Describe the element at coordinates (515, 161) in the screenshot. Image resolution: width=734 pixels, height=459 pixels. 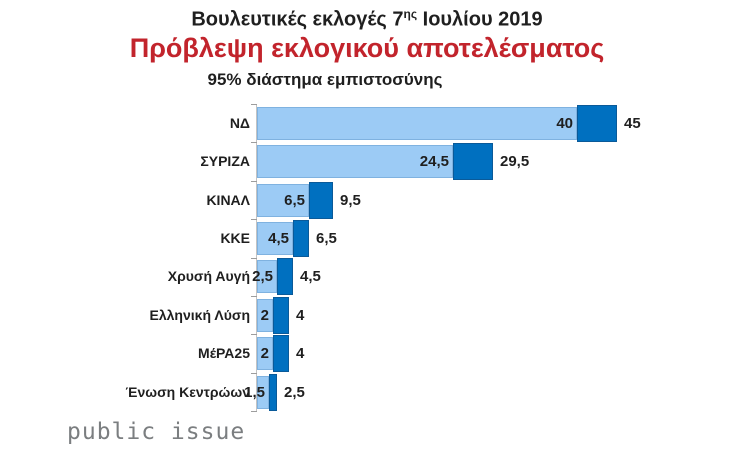
I see `upper-bound-label: 29,5` at that location.